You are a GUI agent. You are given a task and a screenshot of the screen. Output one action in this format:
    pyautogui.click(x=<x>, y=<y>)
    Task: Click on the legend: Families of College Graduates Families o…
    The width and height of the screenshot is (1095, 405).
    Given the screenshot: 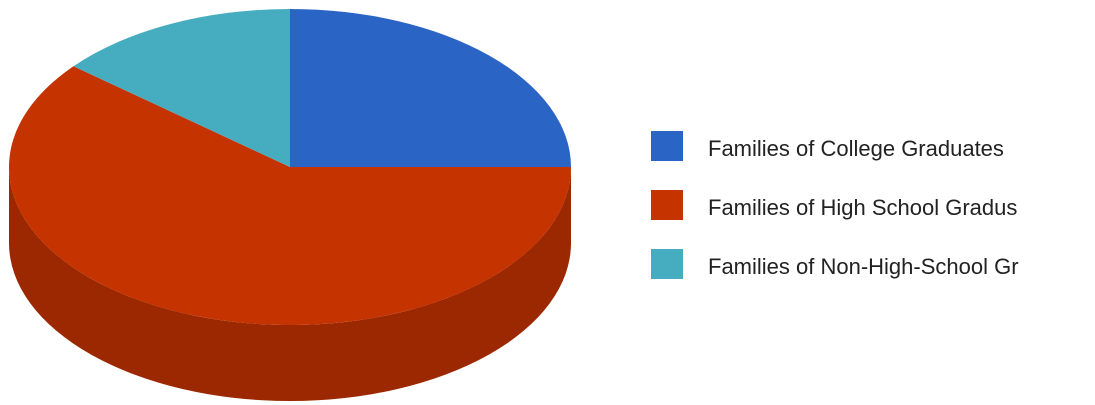 What is the action you would take?
    pyautogui.click(x=835, y=205)
    